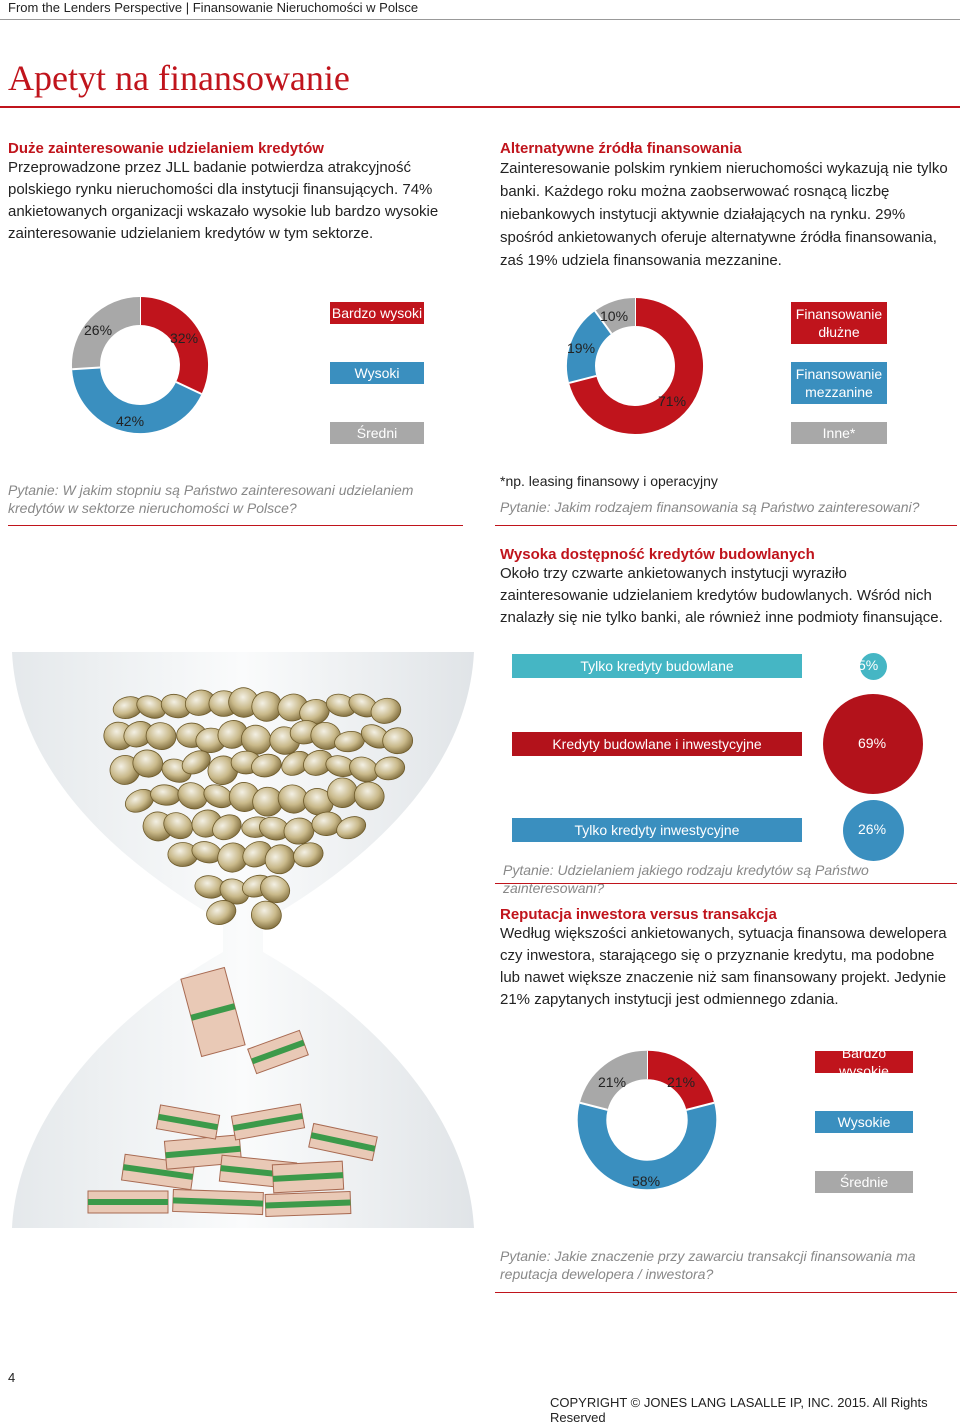 The image size is (960, 1425). I want to click on donut4-label-21a: 21%, so click(612, 1082).